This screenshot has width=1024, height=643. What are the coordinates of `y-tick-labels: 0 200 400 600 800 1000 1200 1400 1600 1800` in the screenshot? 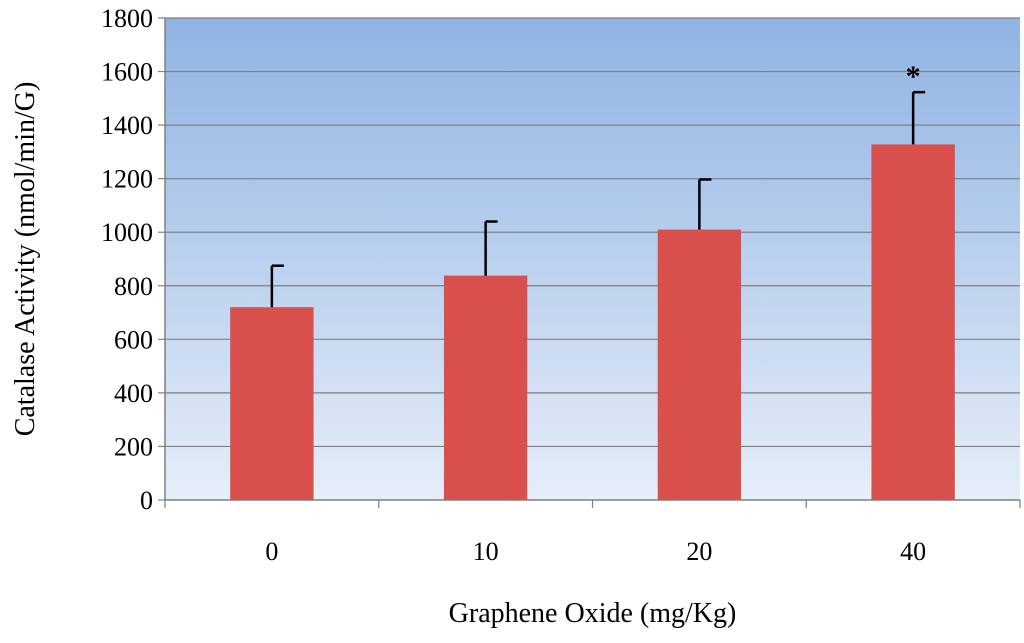 It's located at (127, 259).